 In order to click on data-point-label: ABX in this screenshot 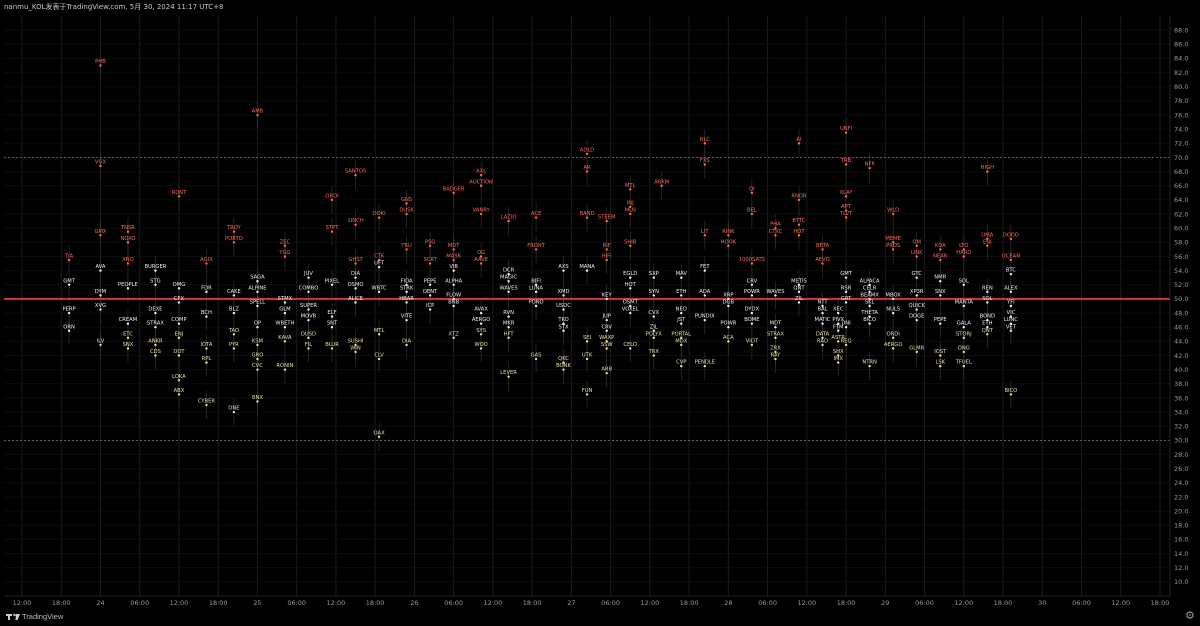, I will do `click(179, 391)`.